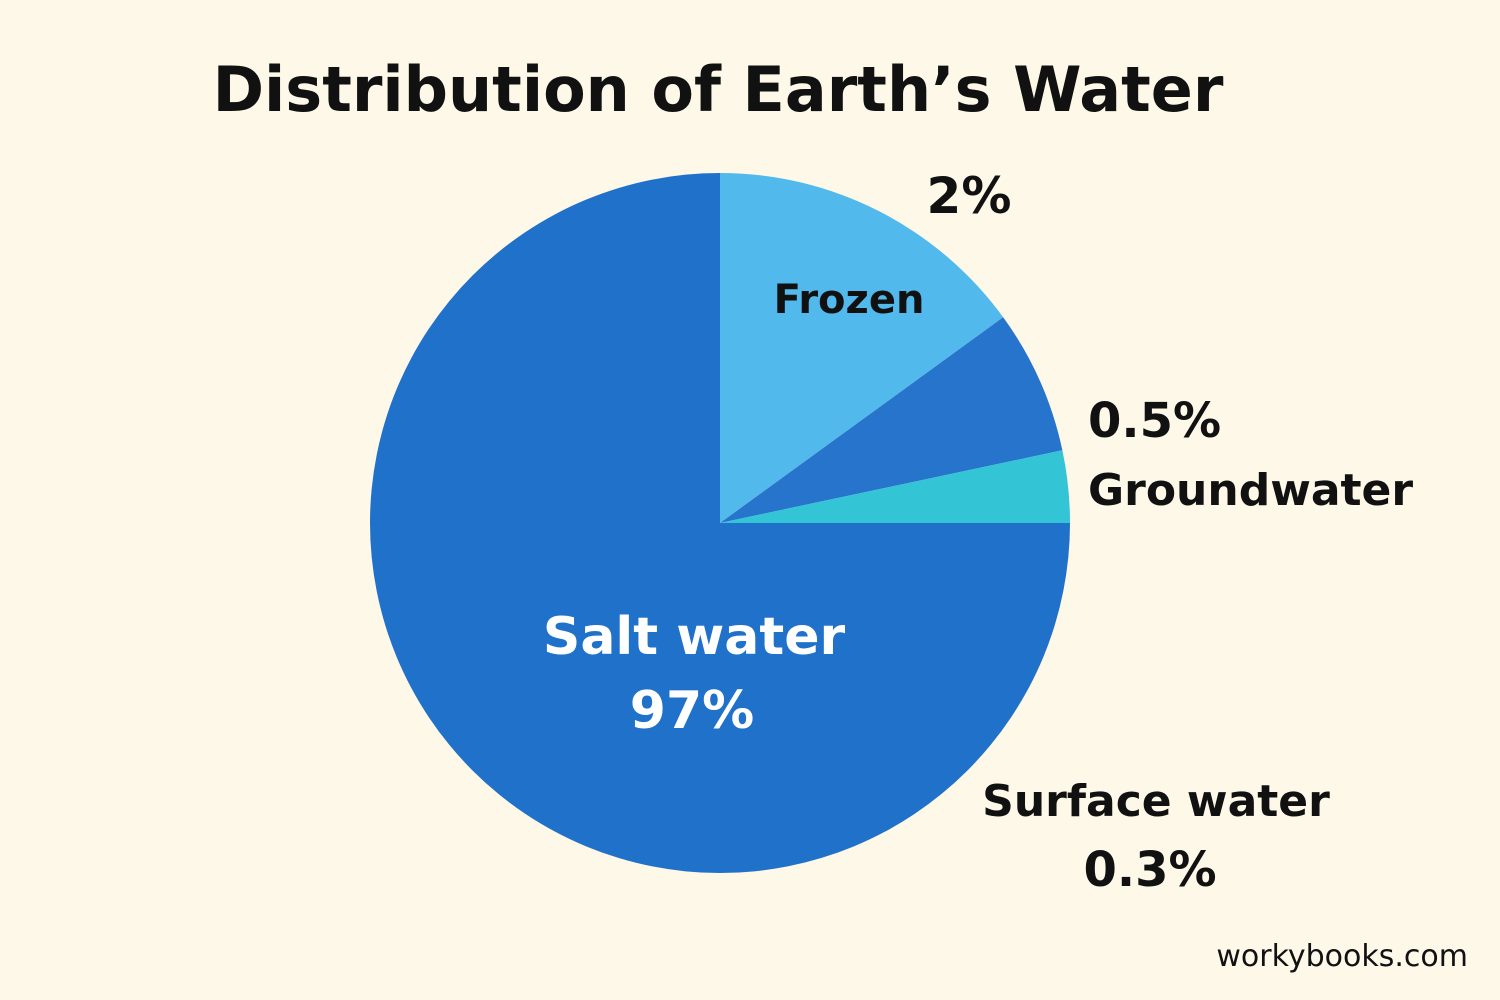 This screenshot has height=1000, width=1500. I want to click on slice-label-groundwater: Groundwater, so click(1250, 490).